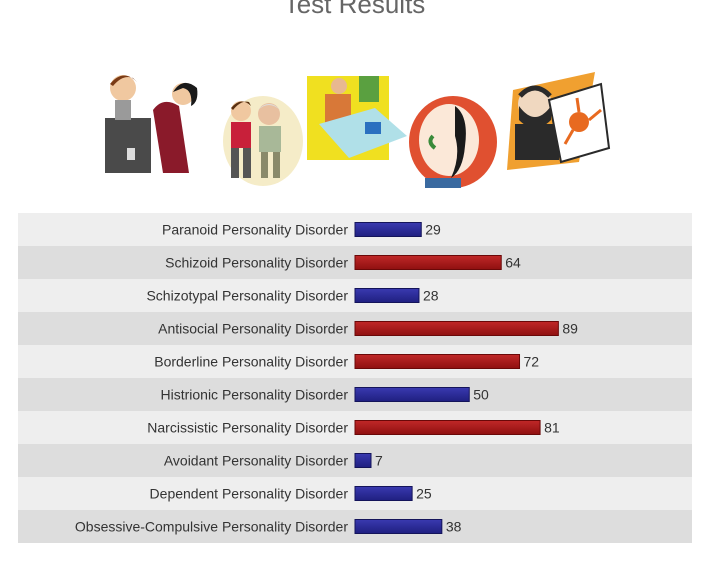  Describe the element at coordinates (247, 296) in the screenshot. I see `category-label: Schizotypal Personality Disorder` at that location.